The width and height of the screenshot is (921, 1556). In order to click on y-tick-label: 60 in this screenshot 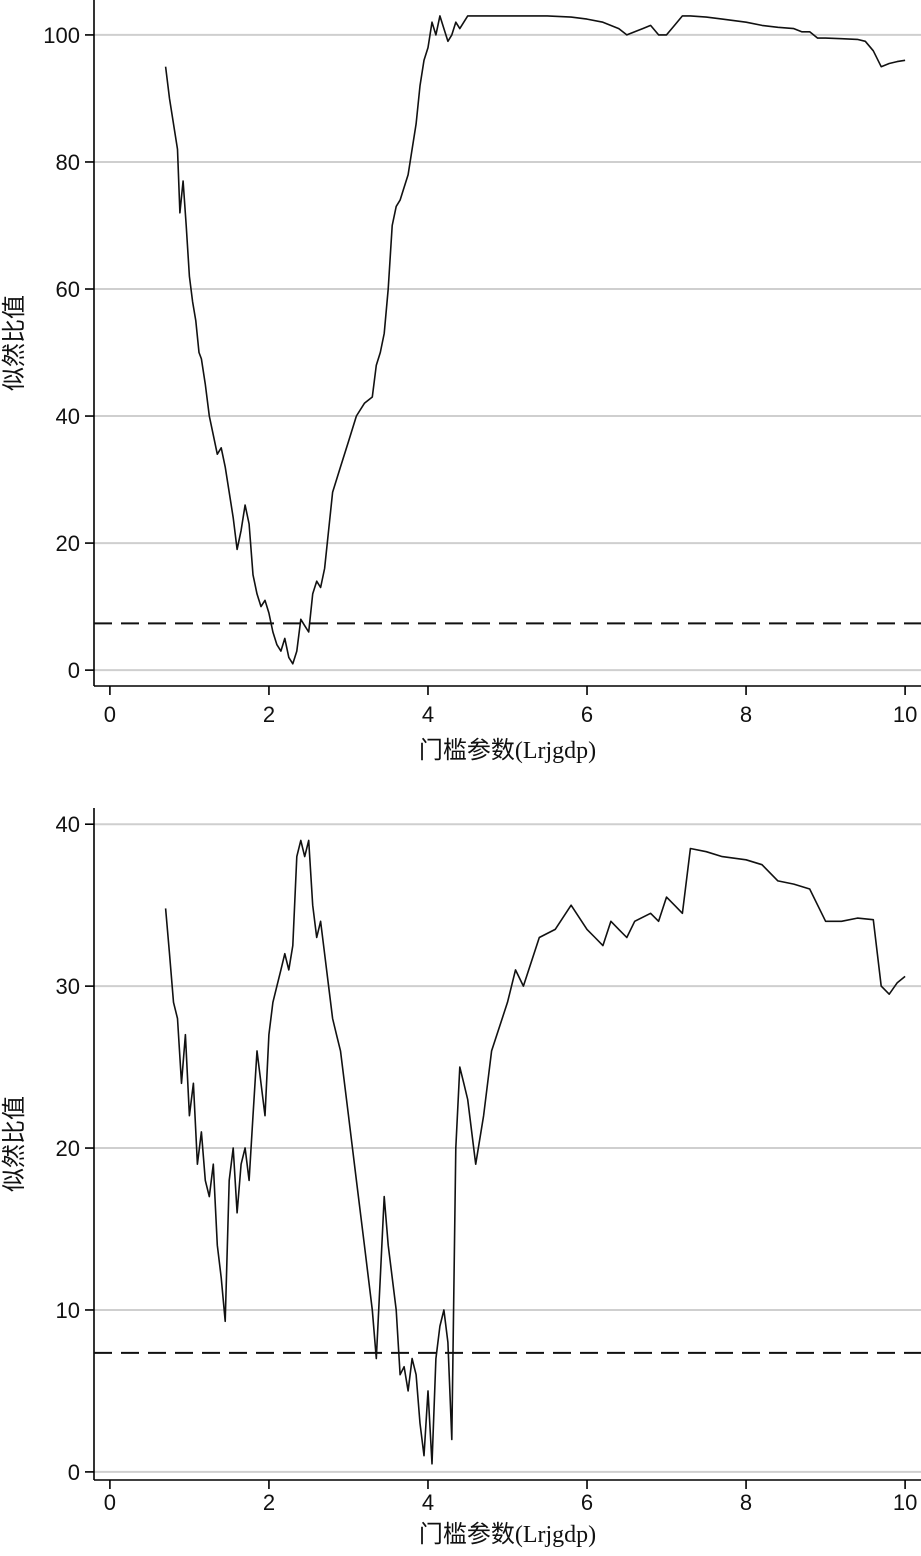, I will do `click(68, 289)`.